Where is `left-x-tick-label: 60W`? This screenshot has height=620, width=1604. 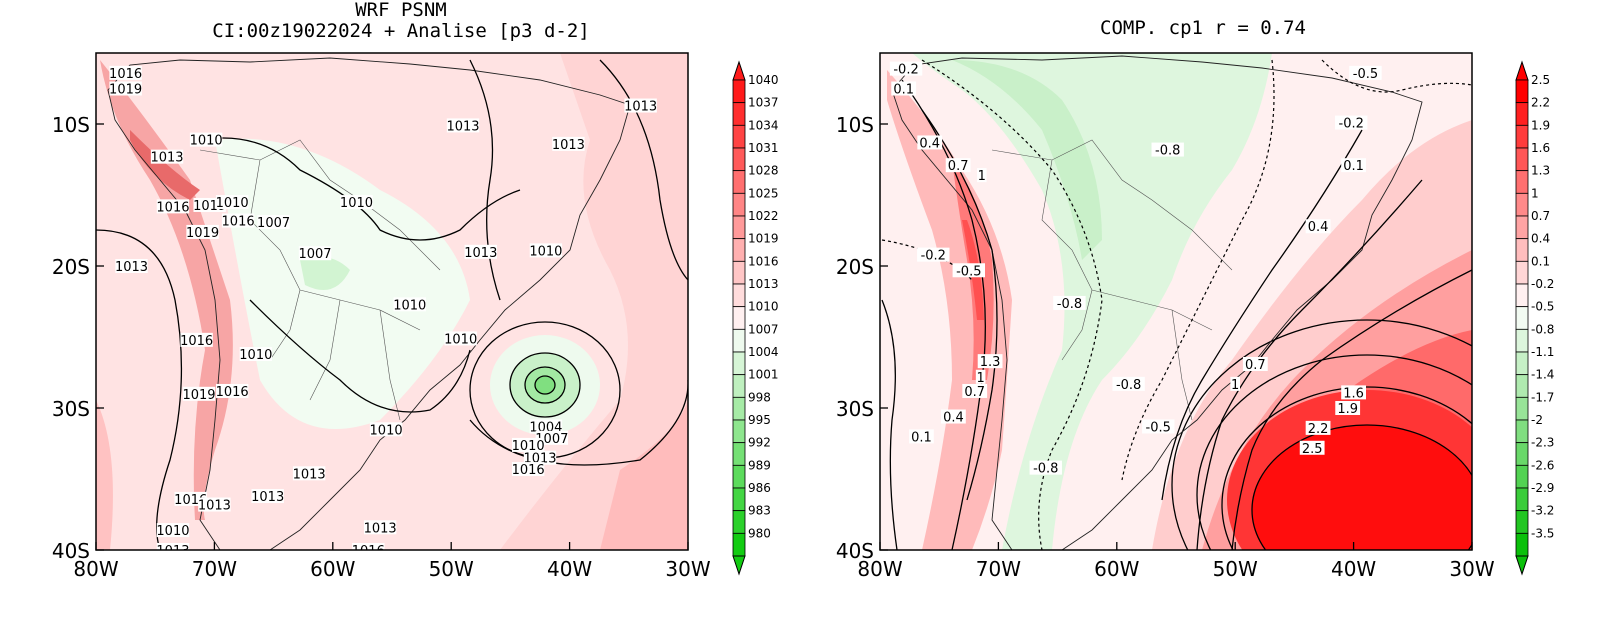 left-x-tick-label: 60W is located at coordinates (332, 569).